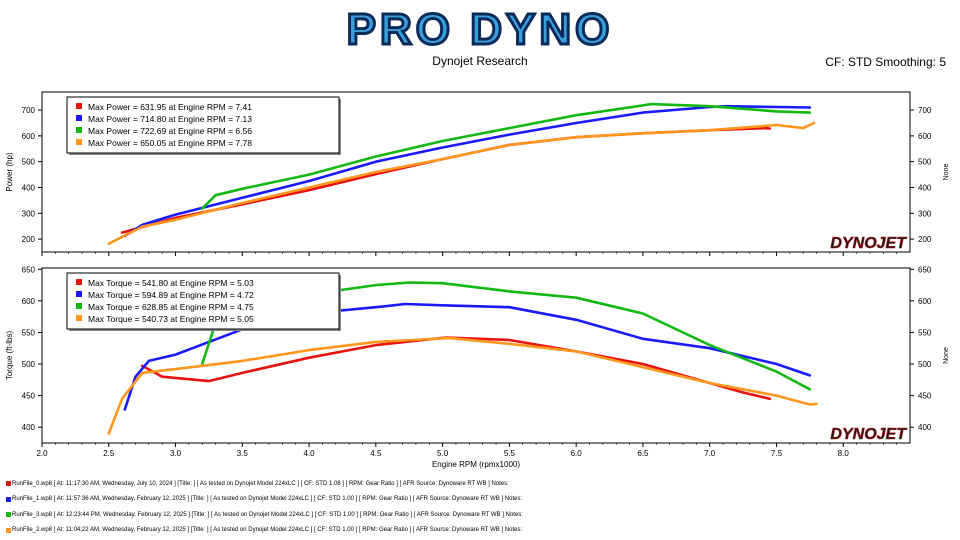 The image size is (960, 540). I want to click on y-tick-label: 300, so click(29, 213).